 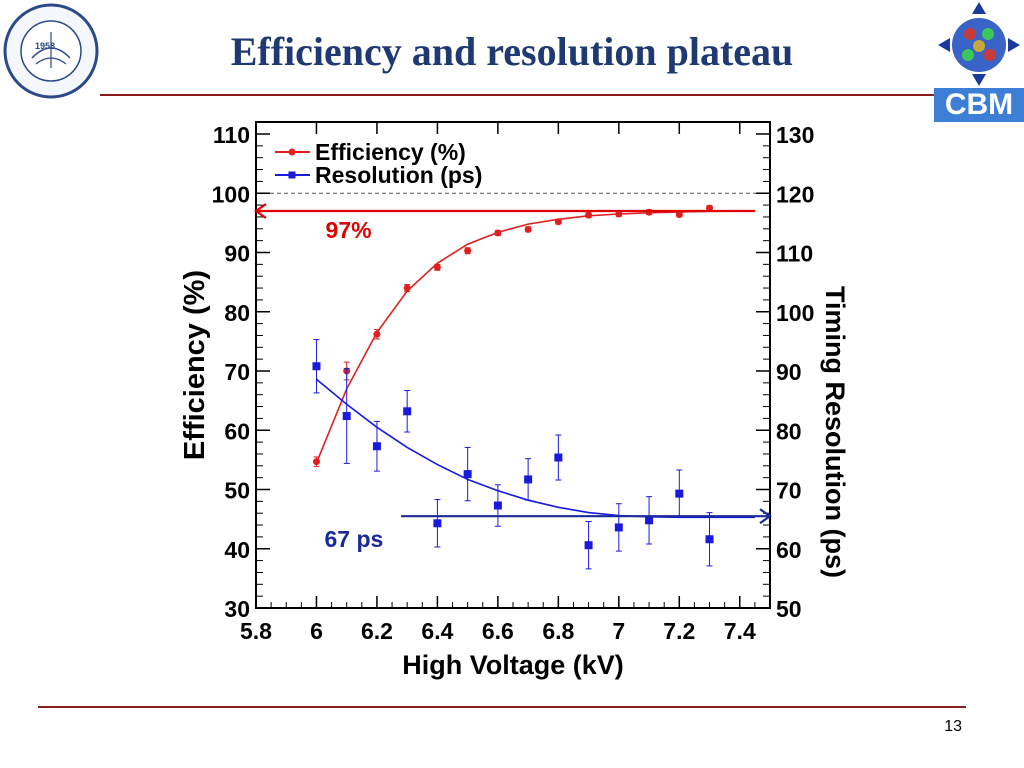 What do you see at coordinates (256, 631) in the screenshot?
I see `x-tick-label: 5.8` at bounding box center [256, 631].